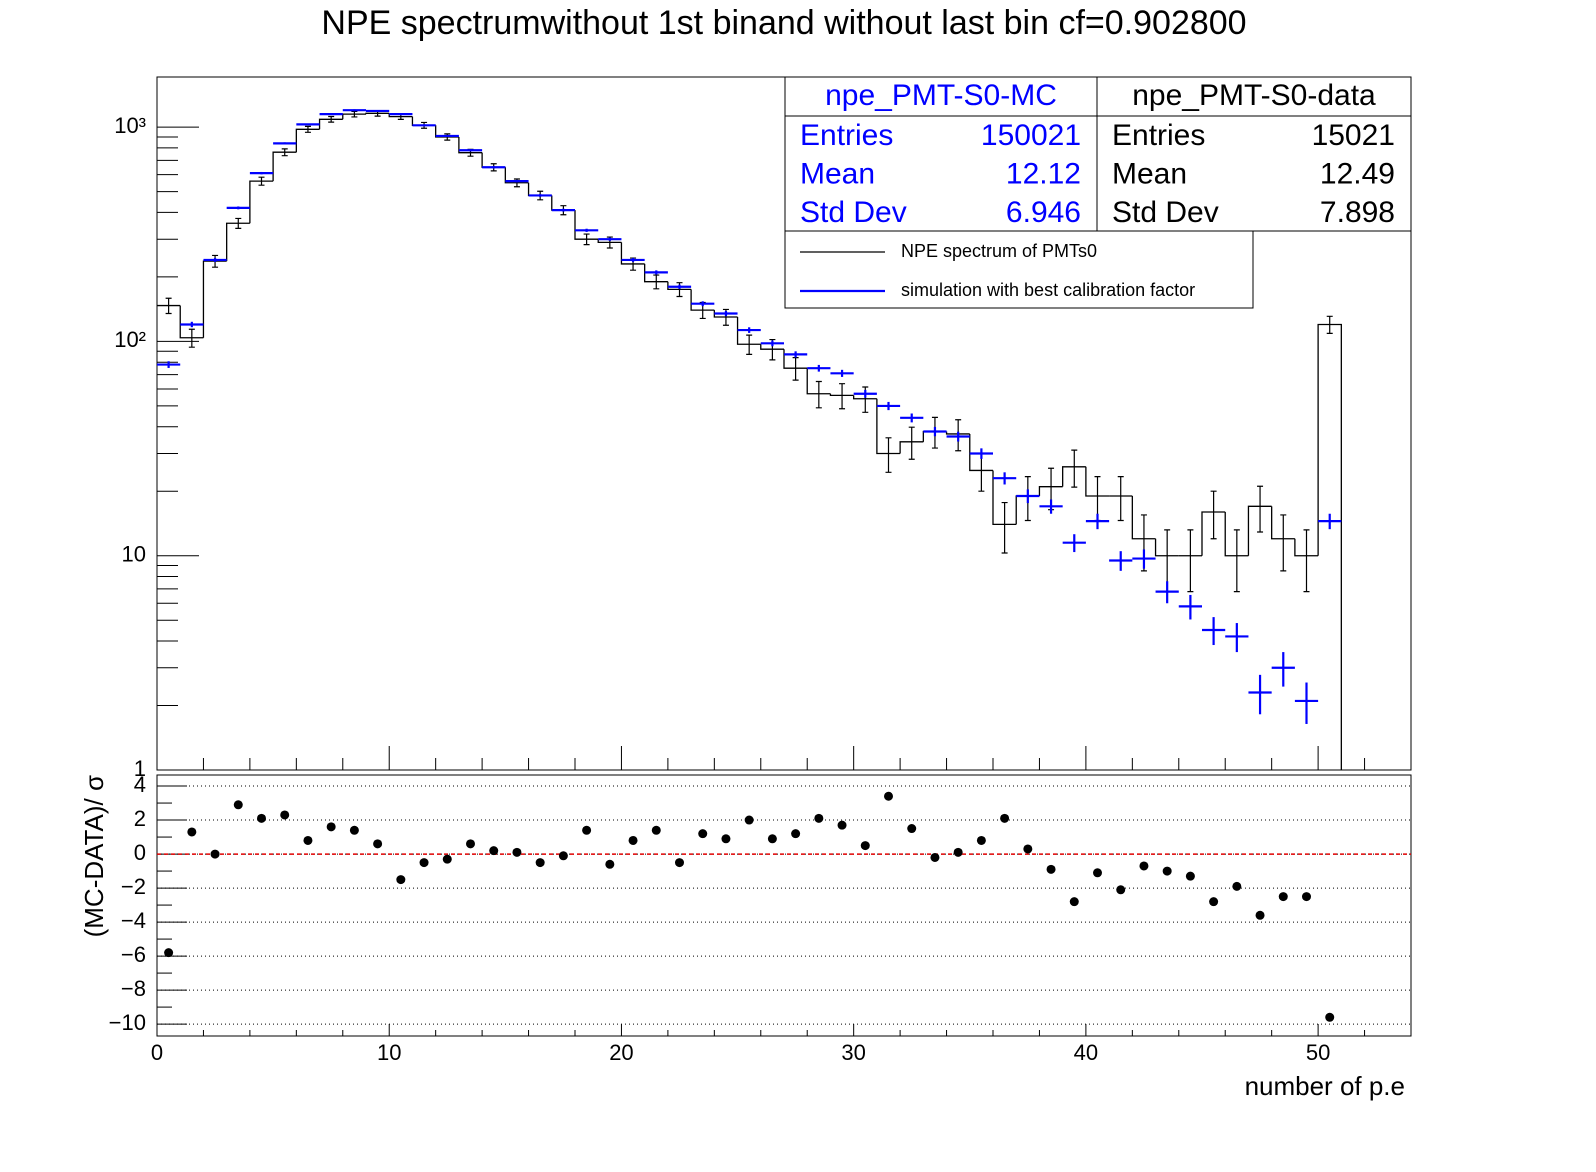  What do you see at coordinates (130, 125) in the screenshot?
I see `y-tick-label: 10³` at bounding box center [130, 125].